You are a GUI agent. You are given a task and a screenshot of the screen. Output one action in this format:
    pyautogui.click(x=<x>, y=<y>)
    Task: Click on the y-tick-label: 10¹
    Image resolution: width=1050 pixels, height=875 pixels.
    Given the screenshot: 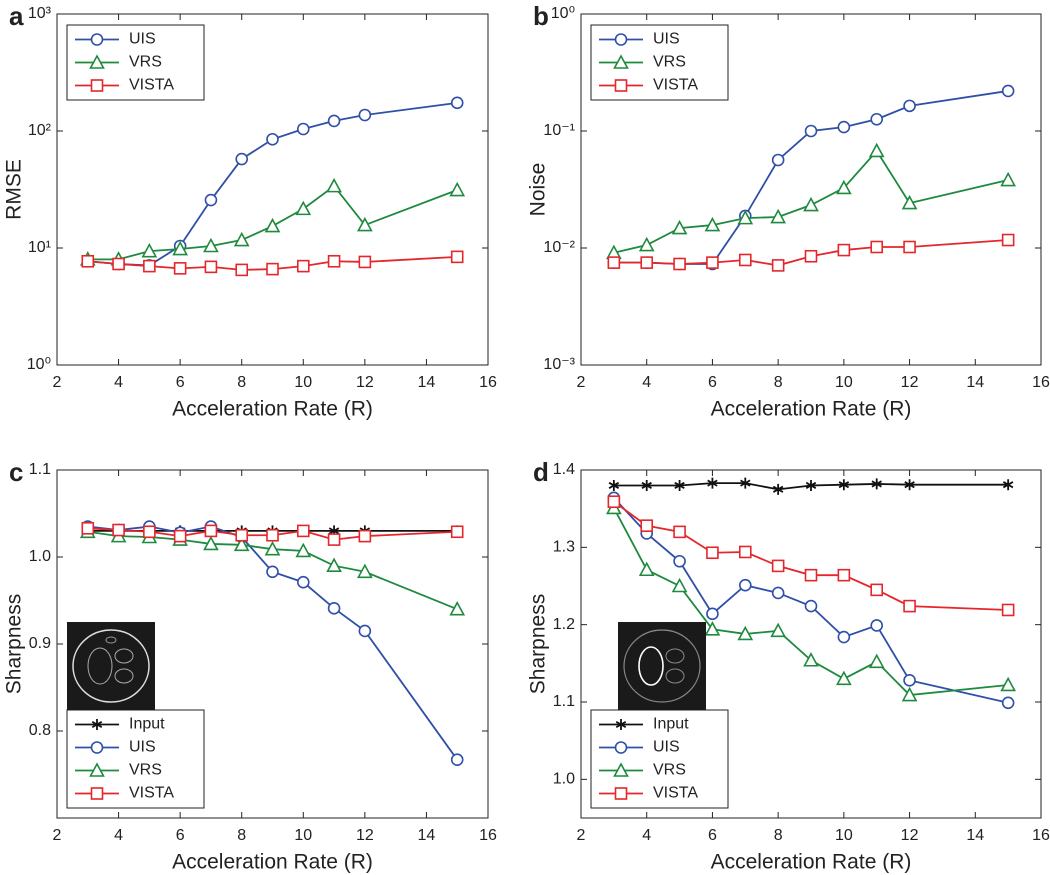 What is the action you would take?
    pyautogui.click(x=39, y=247)
    